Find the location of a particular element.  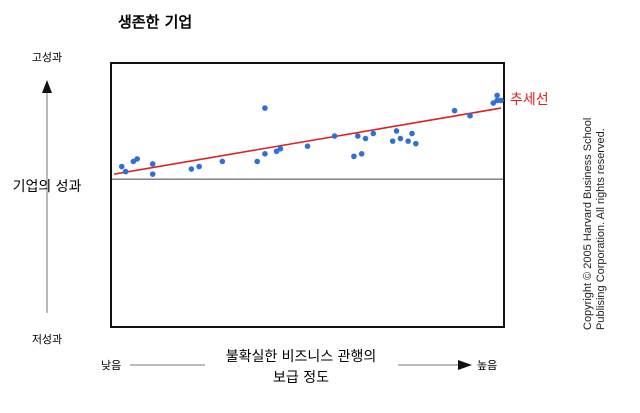

x-axis-label-line2: 보급 정도 is located at coordinates (301, 378).